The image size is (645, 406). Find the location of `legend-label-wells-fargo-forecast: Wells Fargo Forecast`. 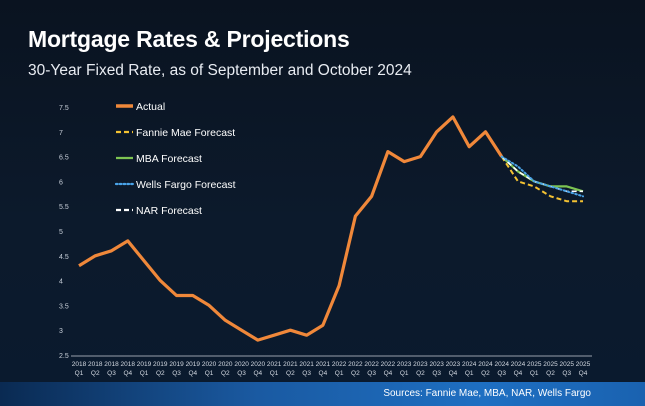

legend-label-wells-fargo-forecast: Wells Fargo Forecast is located at coordinates (186, 185).